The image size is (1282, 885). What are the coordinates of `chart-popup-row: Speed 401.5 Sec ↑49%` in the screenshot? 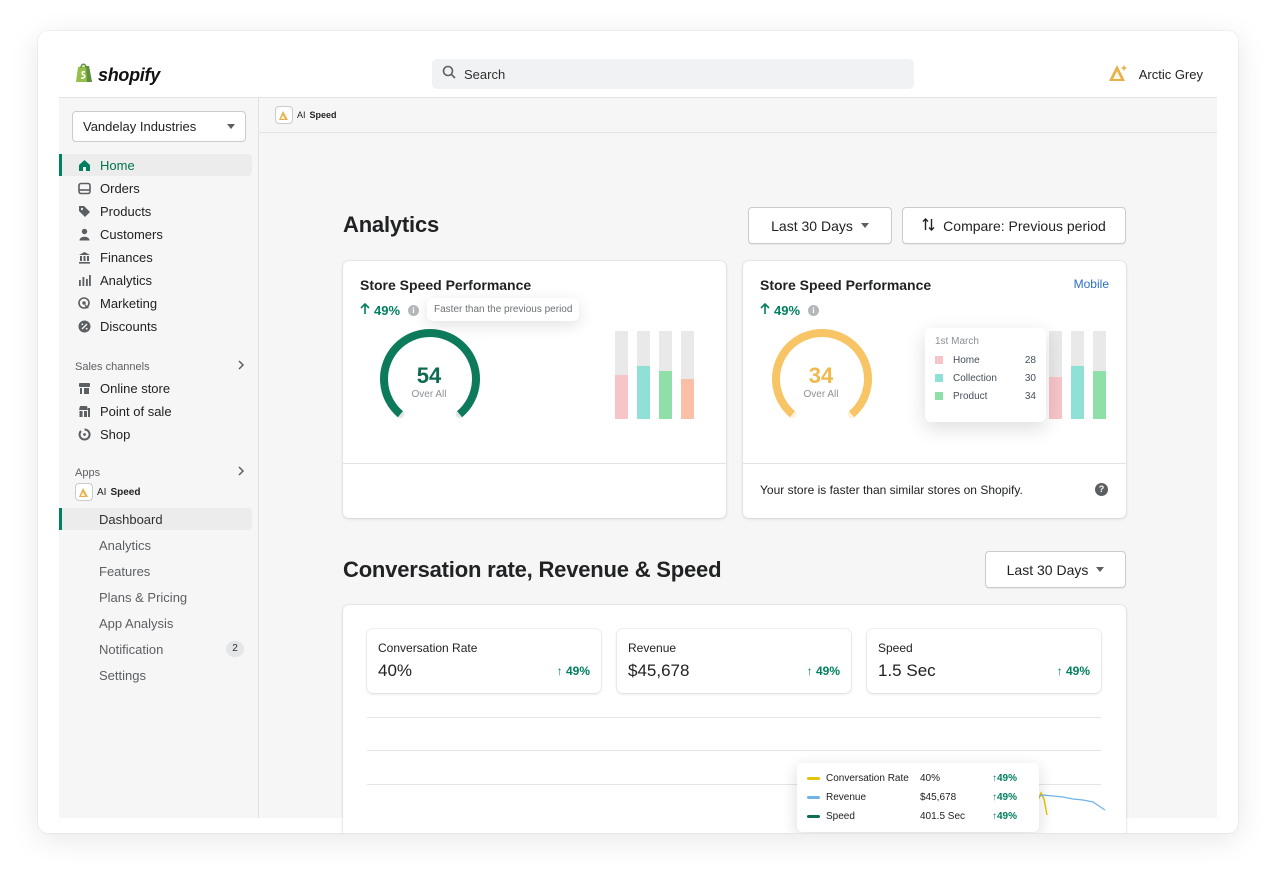 It's located at (918, 816).